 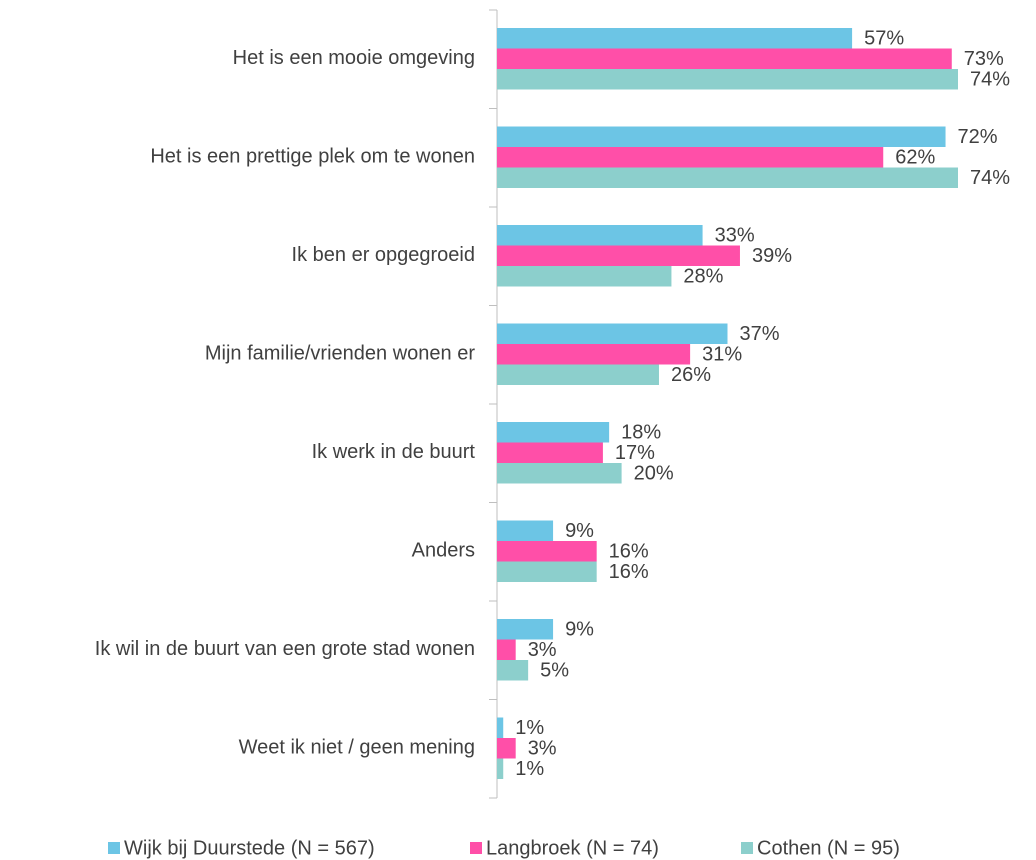 What do you see at coordinates (772, 256) in the screenshot?
I see `data-label: 39%` at bounding box center [772, 256].